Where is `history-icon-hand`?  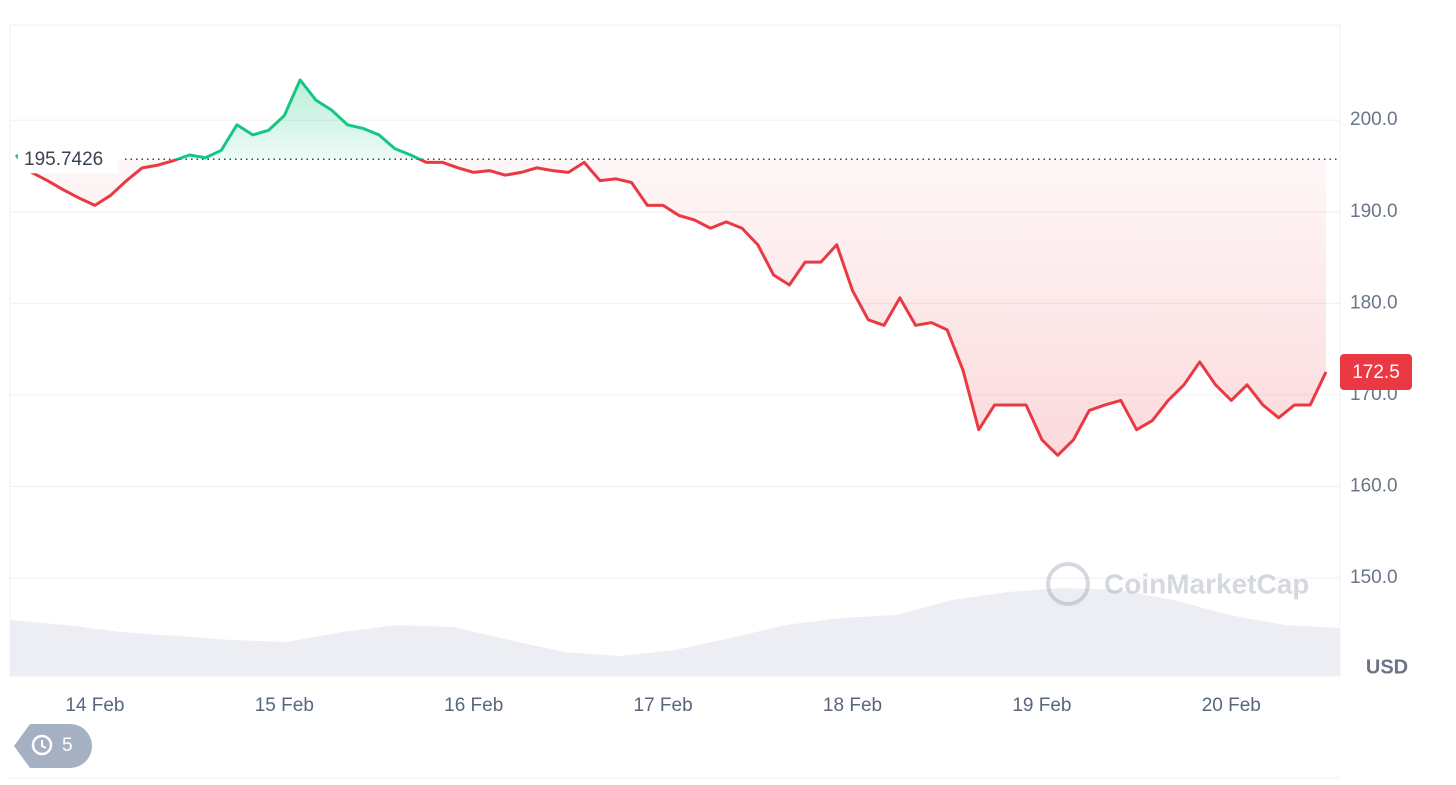
history-icon-hand is located at coordinates (44, 744).